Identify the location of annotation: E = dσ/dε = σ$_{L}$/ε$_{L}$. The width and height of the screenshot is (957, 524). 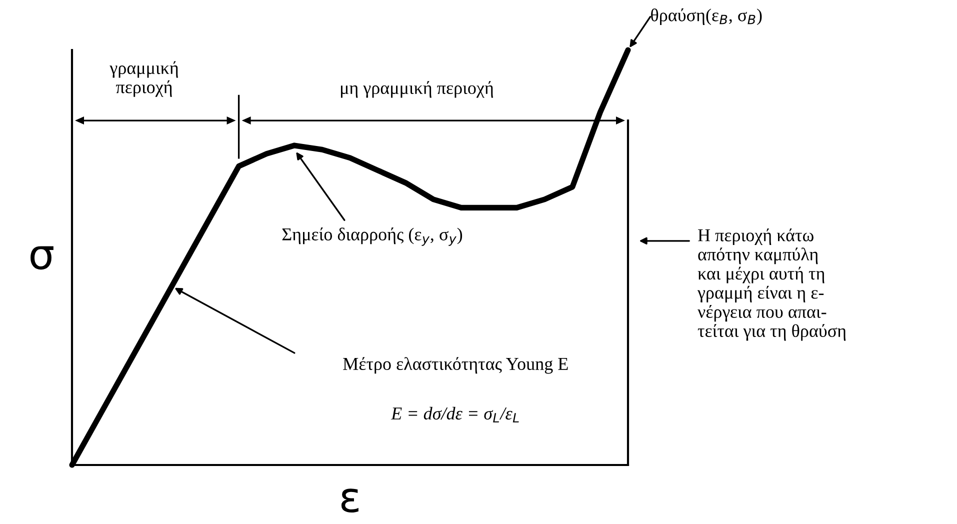
(454, 414).